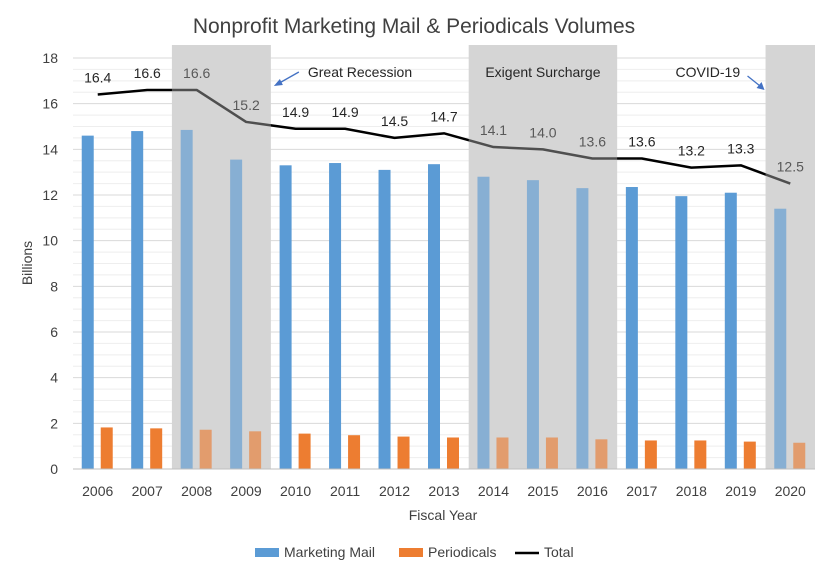  What do you see at coordinates (54, 423) in the screenshot?
I see `y-tick-label: 2` at bounding box center [54, 423].